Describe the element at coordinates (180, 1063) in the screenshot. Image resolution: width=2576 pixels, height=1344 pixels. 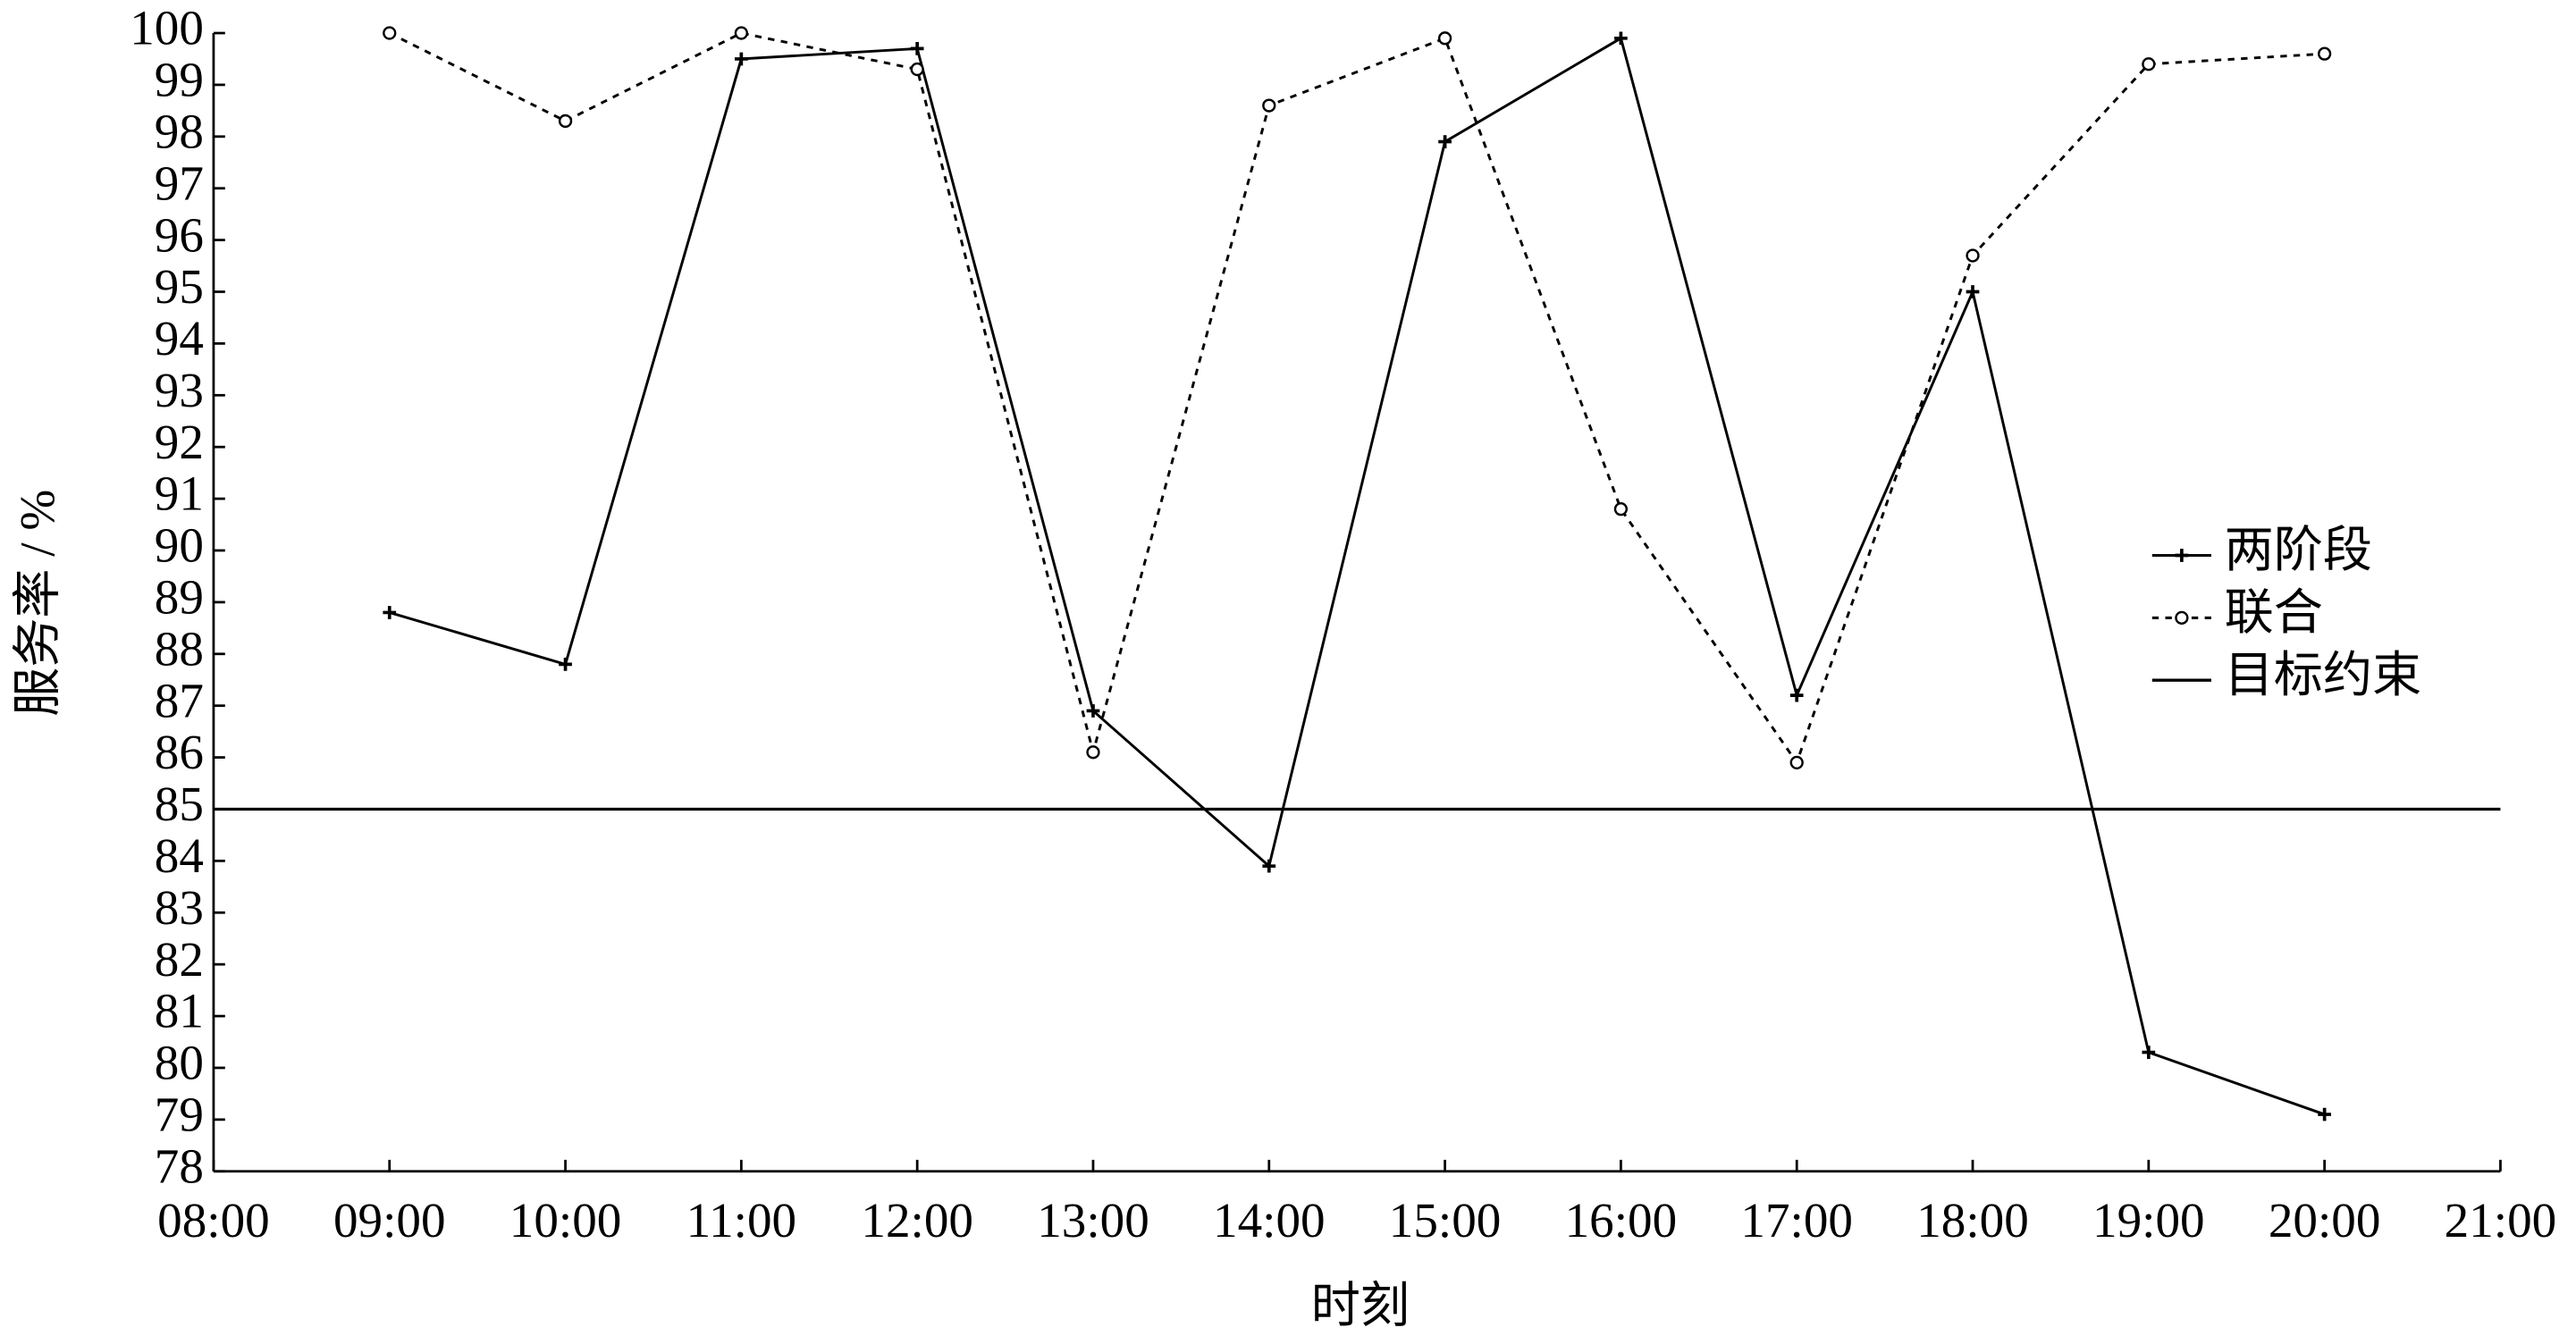
I see `y-tick-label: 80` at that location.